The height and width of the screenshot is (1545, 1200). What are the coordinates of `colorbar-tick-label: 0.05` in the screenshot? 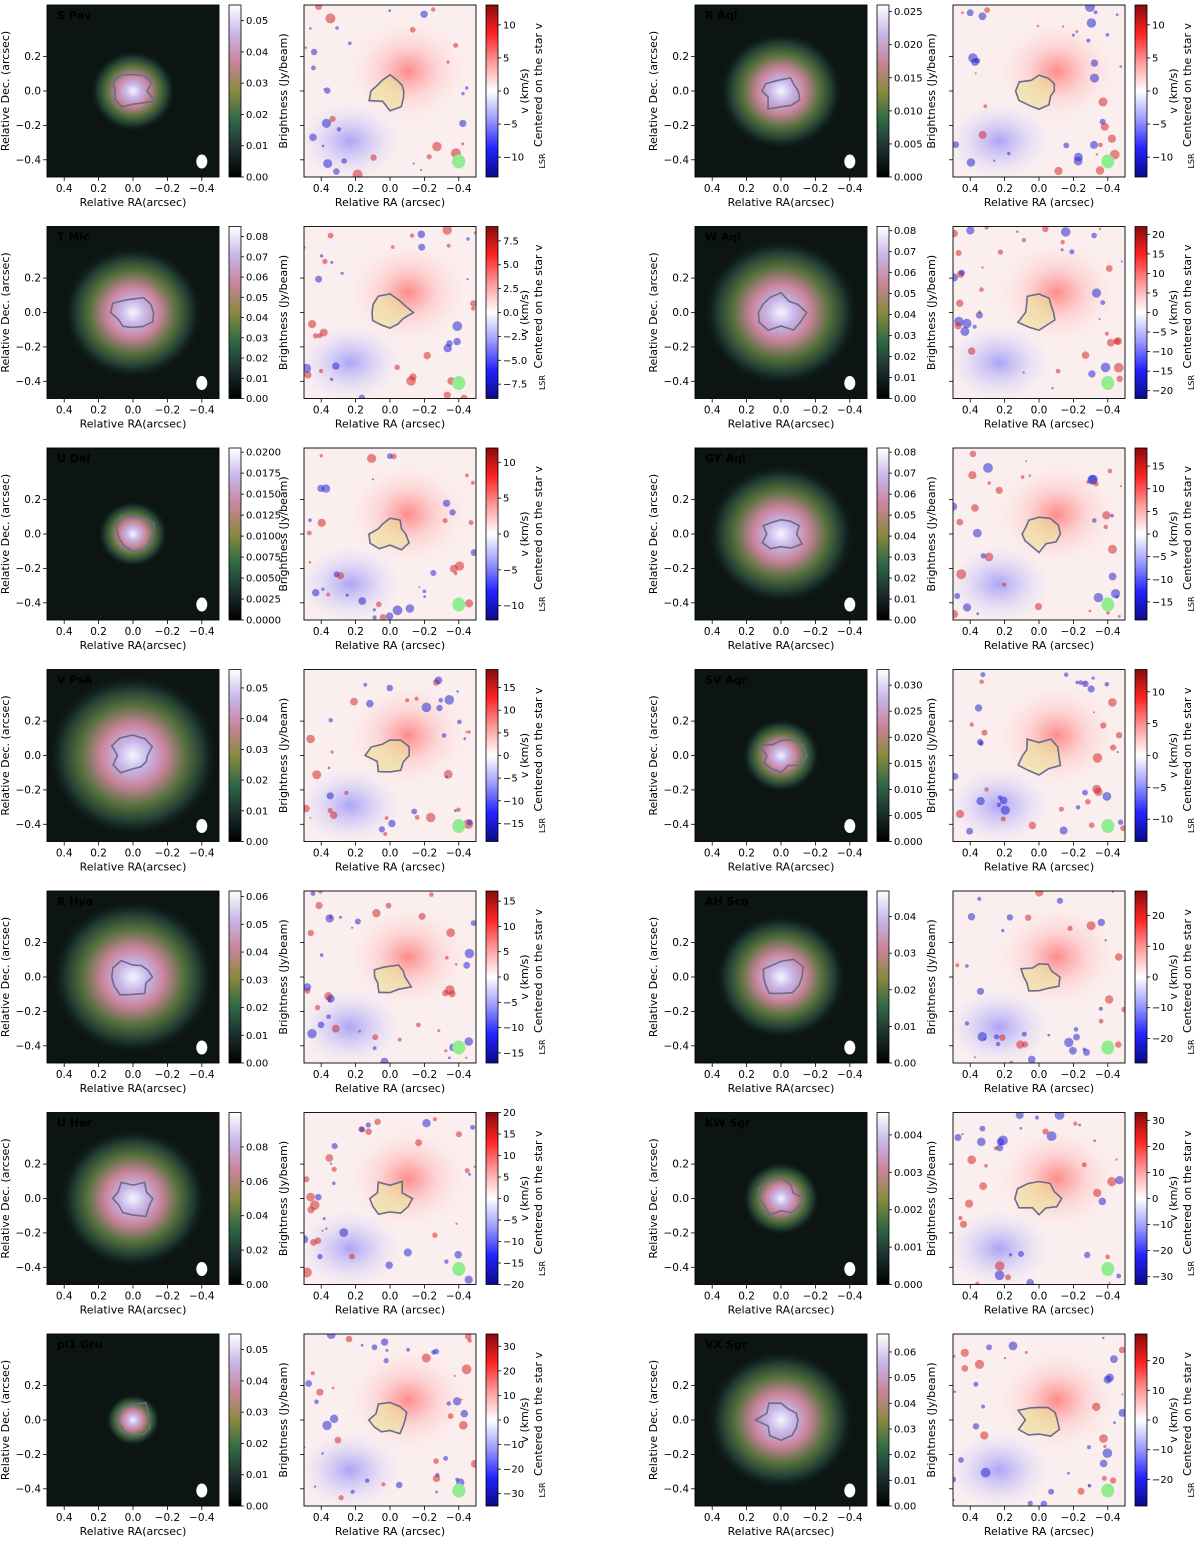 It's located at (257, 688).